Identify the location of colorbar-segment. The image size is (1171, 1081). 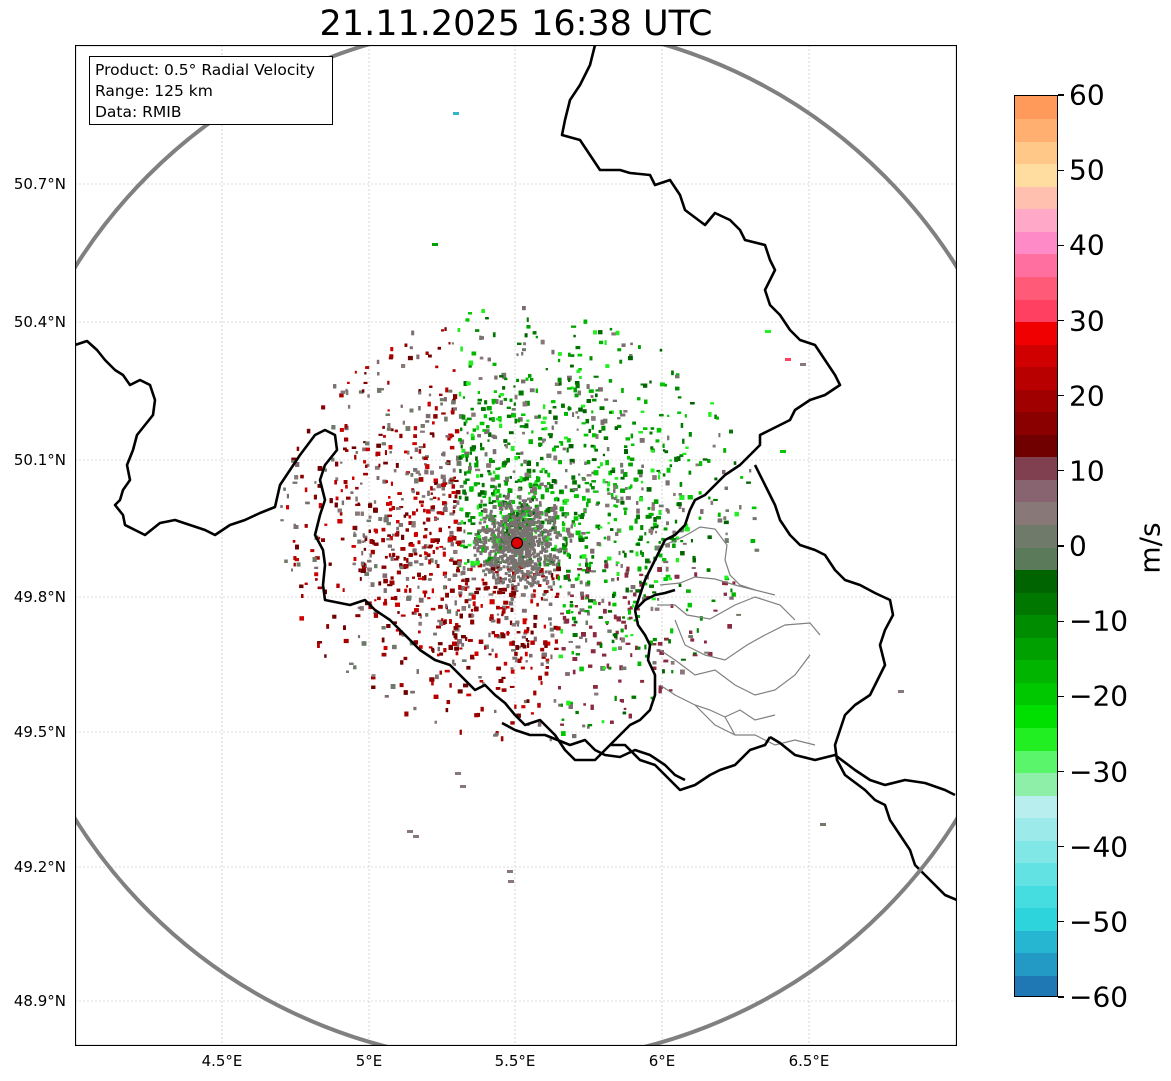
(1036, 919).